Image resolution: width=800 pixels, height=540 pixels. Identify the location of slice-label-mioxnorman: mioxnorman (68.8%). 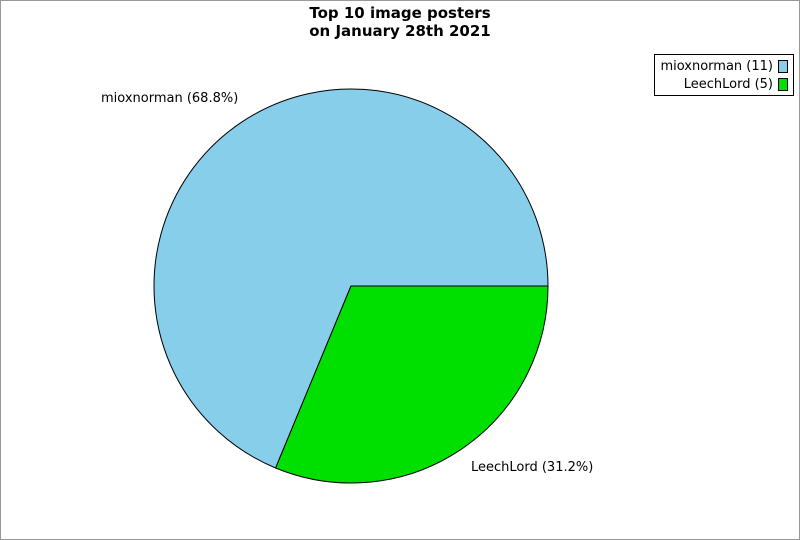
(170, 98).